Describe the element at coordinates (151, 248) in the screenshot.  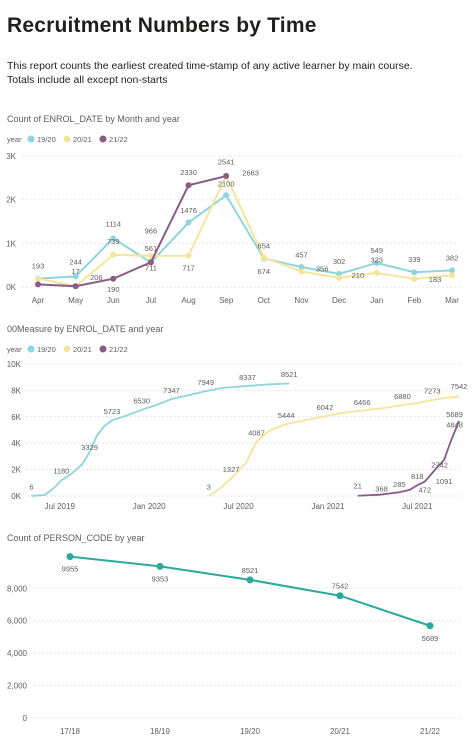
I see `data-label: 561` at that location.